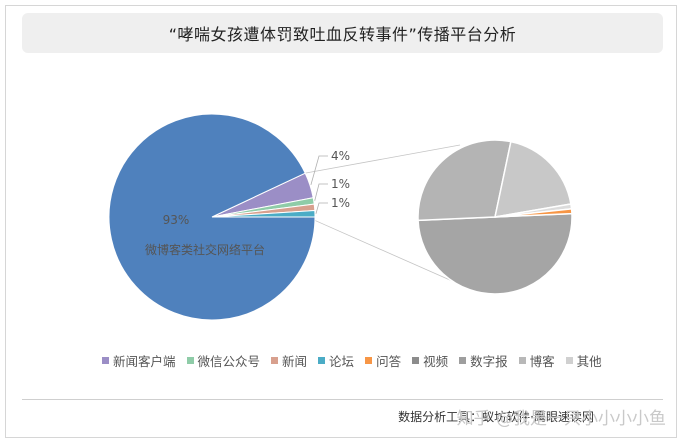 The width and height of the screenshot is (684, 445). What do you see at coordinates (342, 361) in the screenshot?
I see `legend-label: 论坛` at bounding box center [342, 361].